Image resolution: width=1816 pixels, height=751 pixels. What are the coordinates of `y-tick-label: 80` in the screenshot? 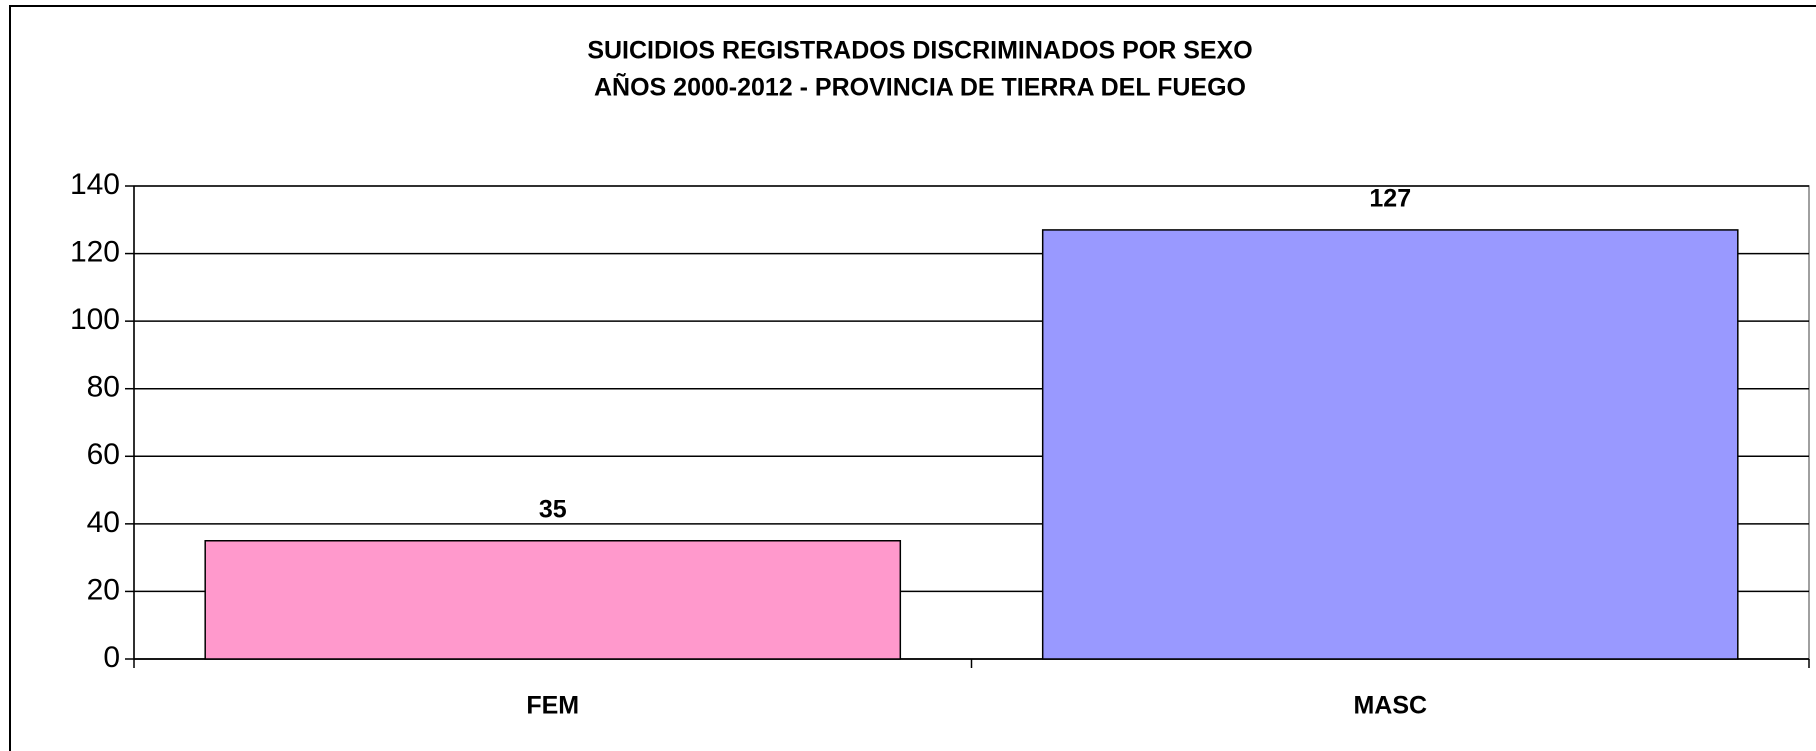 It's located at (103, 387).